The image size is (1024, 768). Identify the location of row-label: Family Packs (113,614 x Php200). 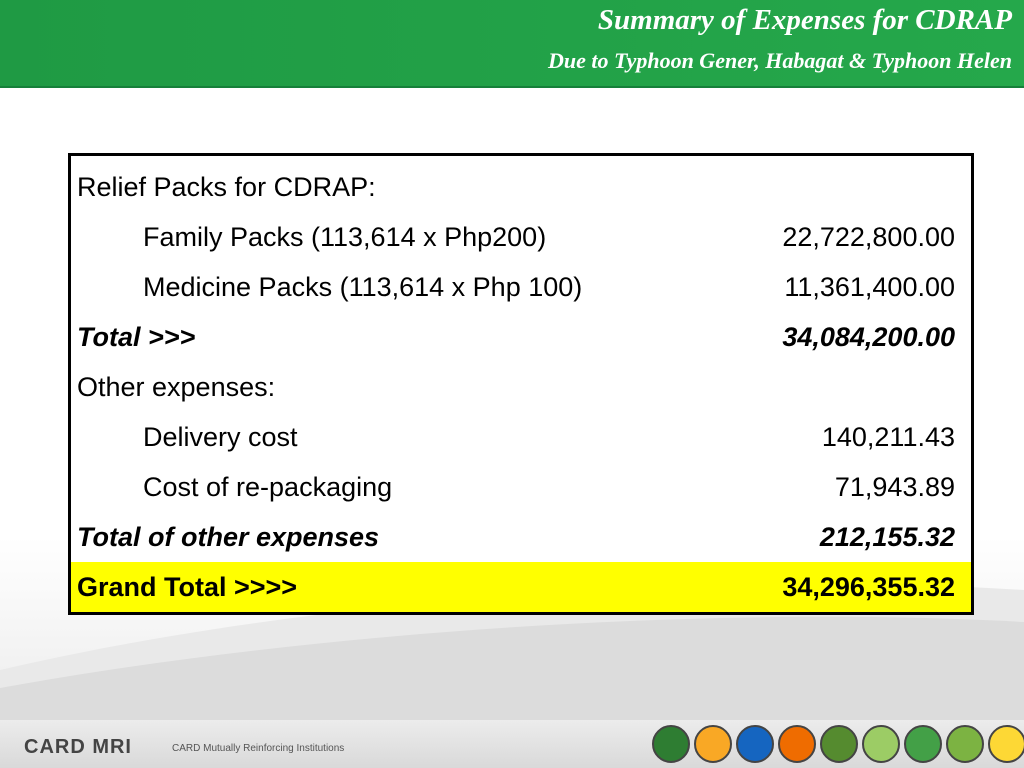
(345, 236).